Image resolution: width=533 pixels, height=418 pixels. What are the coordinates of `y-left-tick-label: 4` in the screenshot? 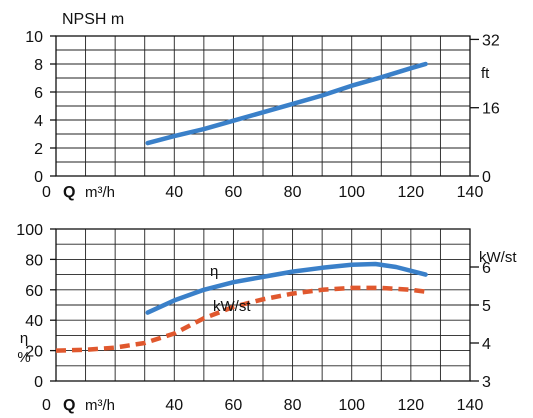 It's located at (38, 121).